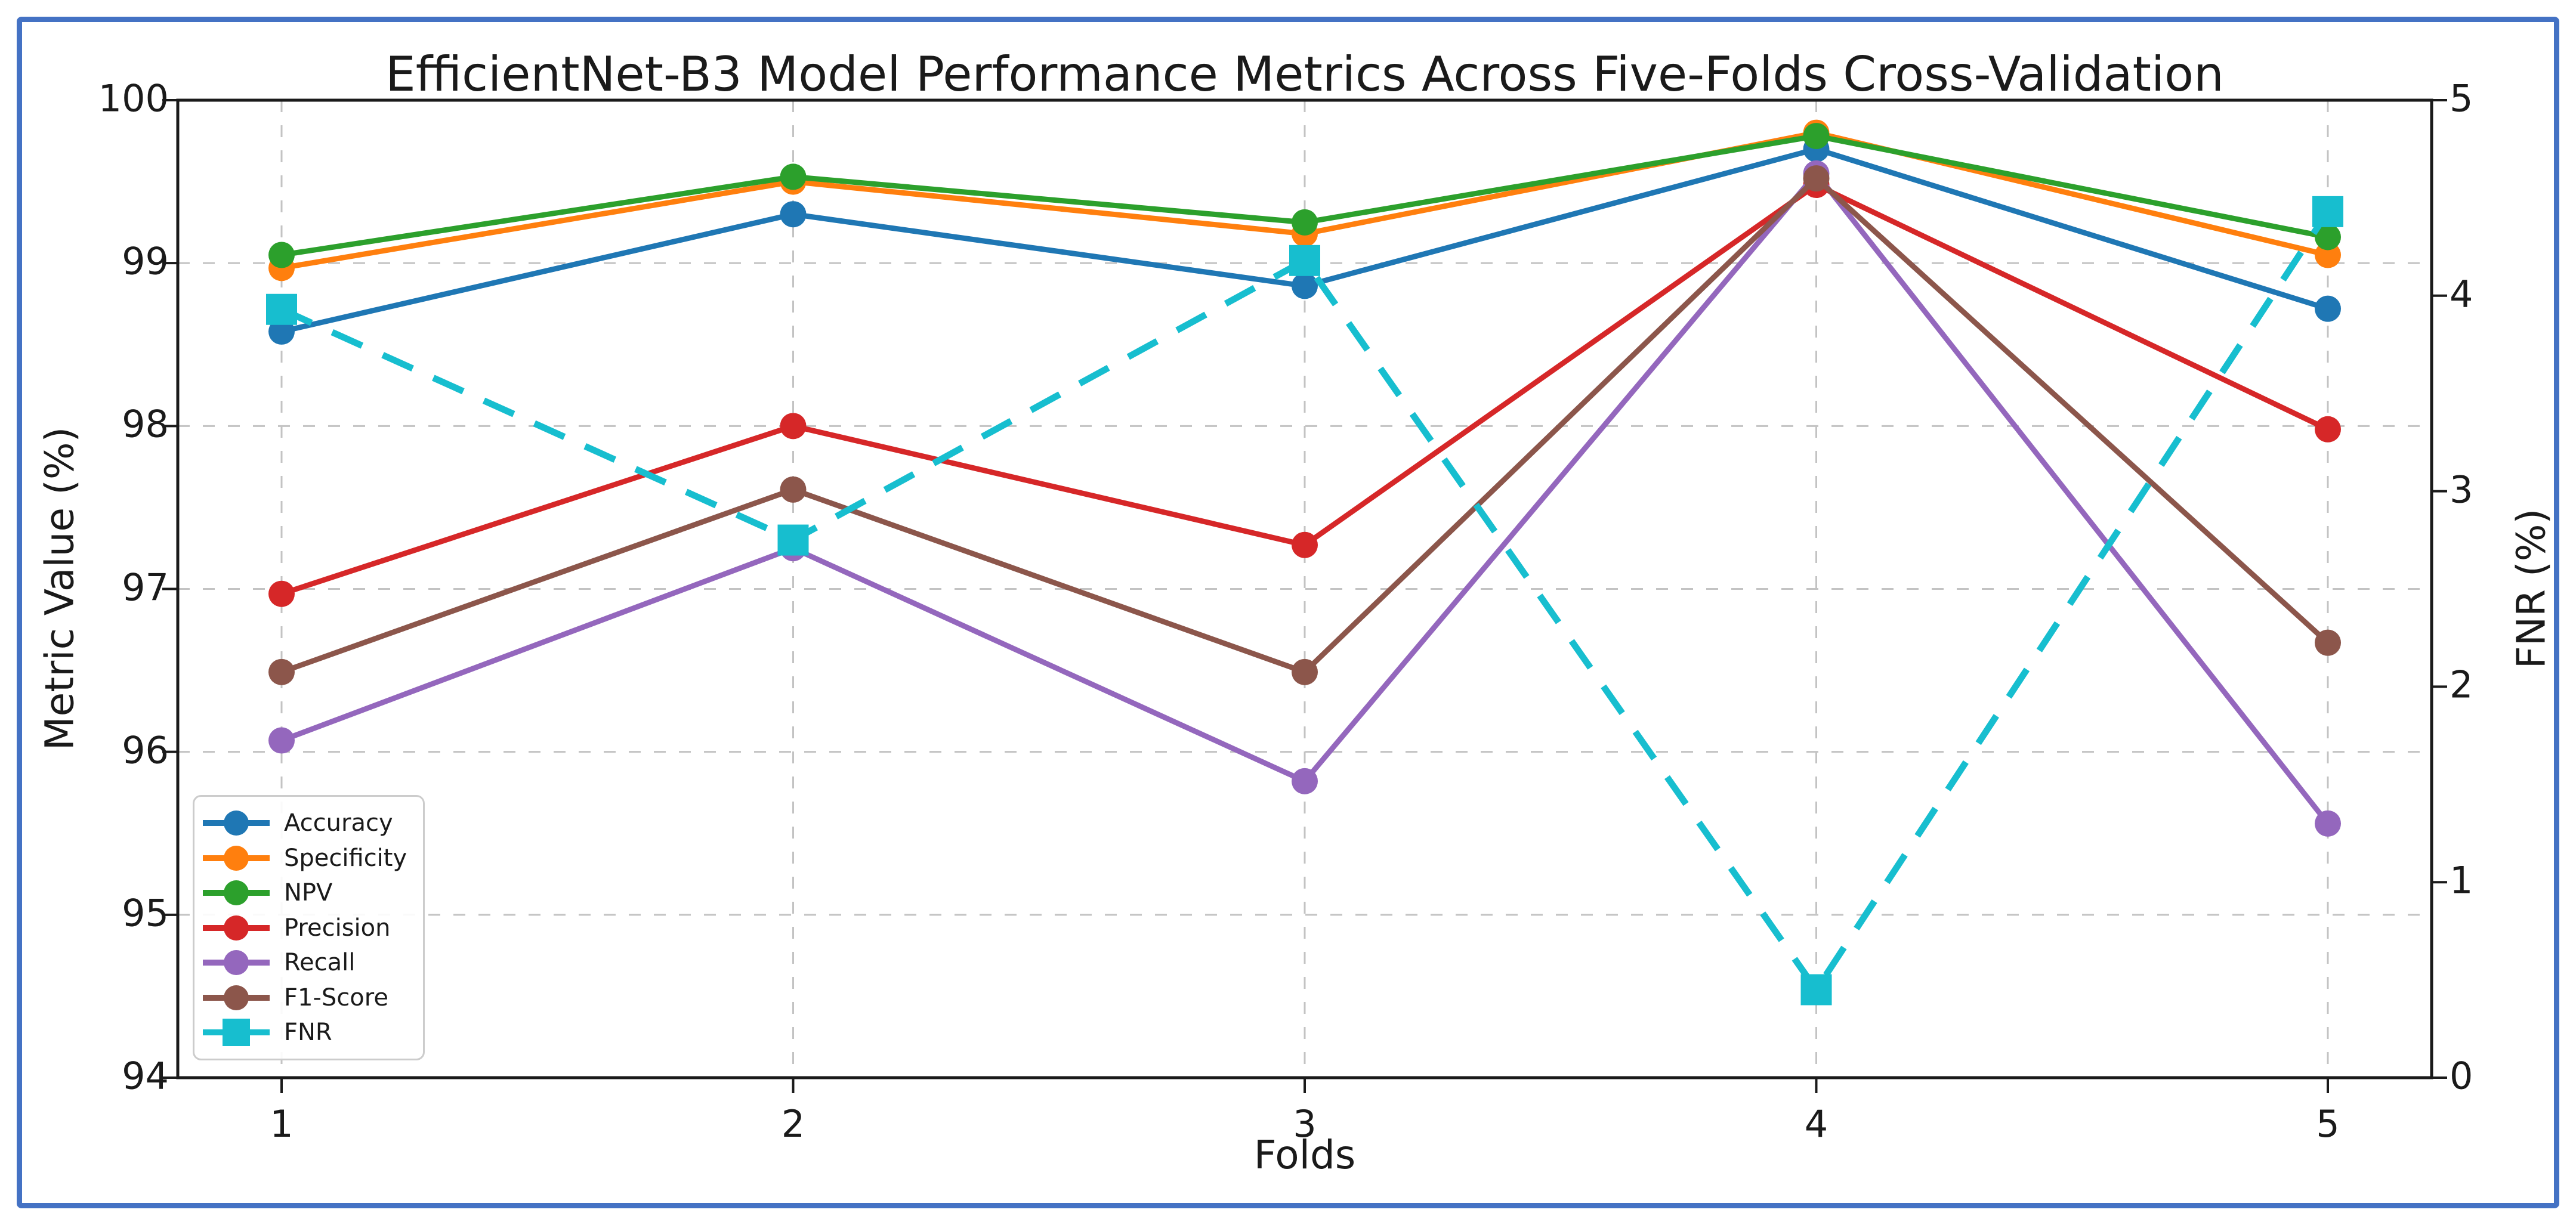 The image size is (2576, 1225). I want to click on right-axis-tick-label: 3, so click(2461, 490).